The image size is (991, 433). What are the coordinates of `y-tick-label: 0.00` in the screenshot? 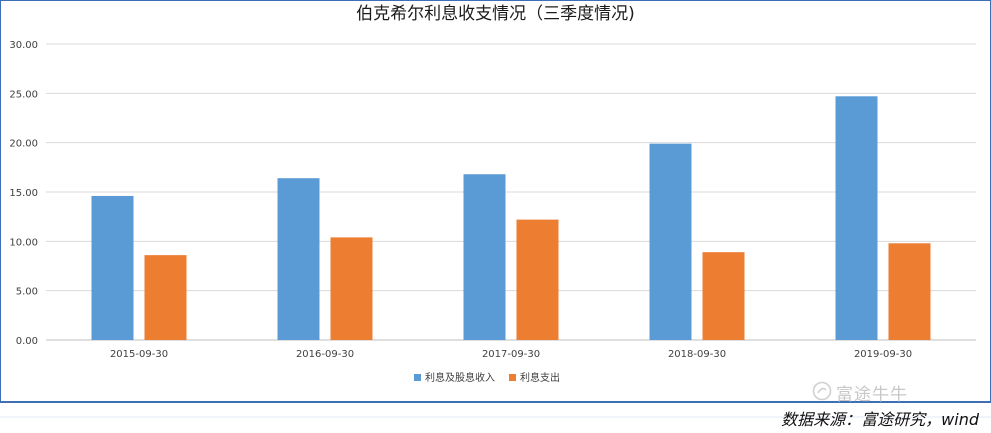 It's located at (27, 341).